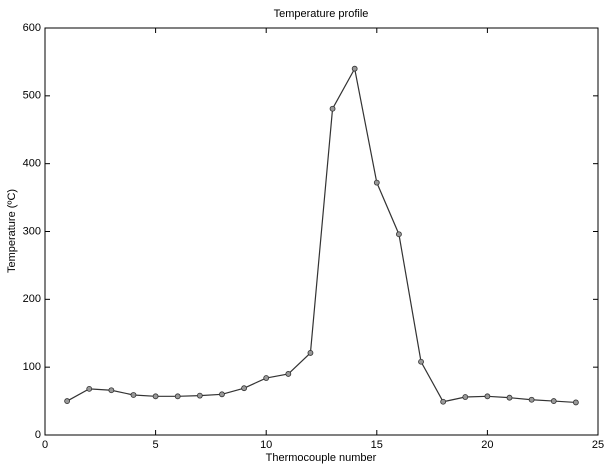 The image size is (606, 466). What do you see at coordinates (156, 445) in the screenshot?
I see `x-tick-label: 5` at bounding box center [156, 445].